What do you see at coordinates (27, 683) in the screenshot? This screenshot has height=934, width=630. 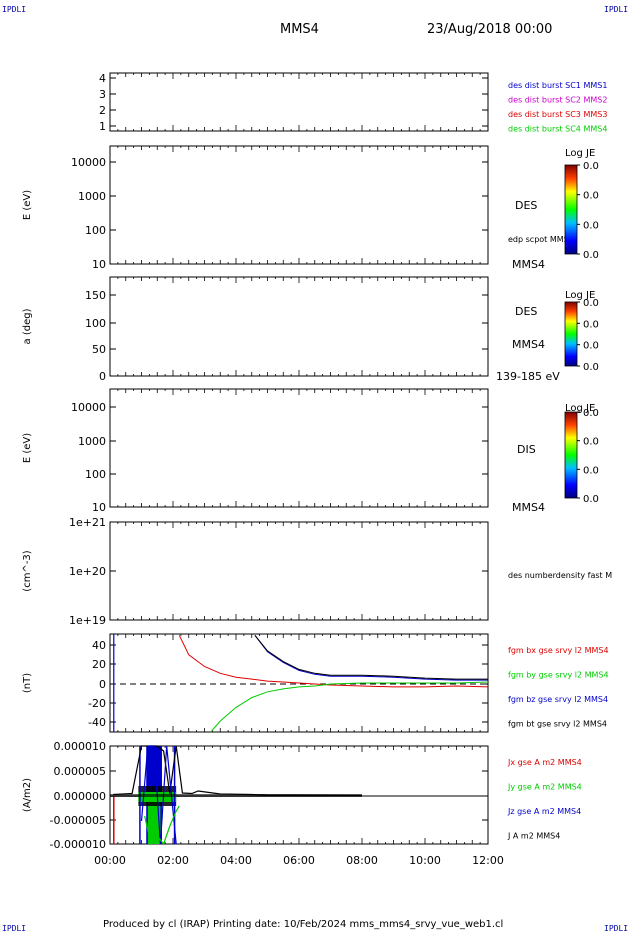 I see `y-axis-label-bfield: (nT)` at bounding box center [27, 683].